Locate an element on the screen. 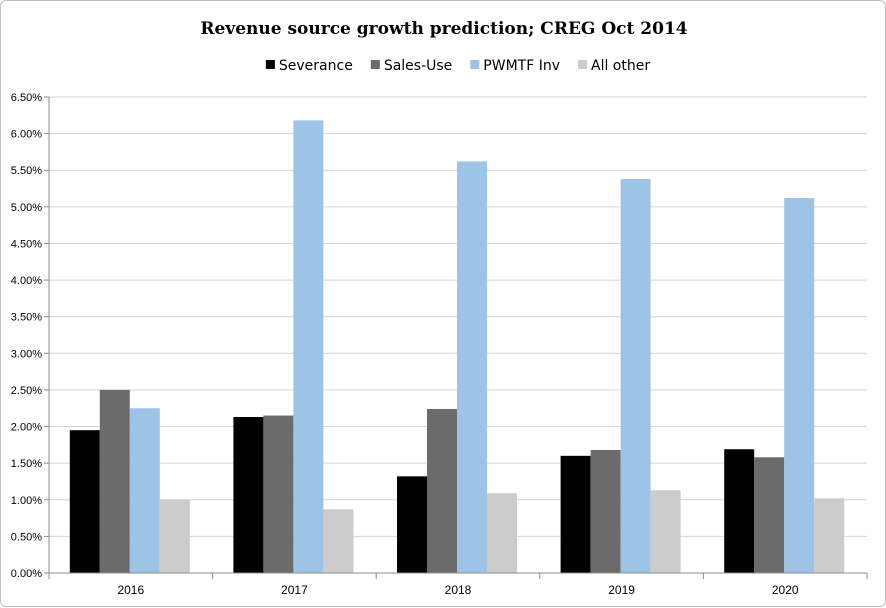 Image resolution: width=886 pixels, height=608 pixels. y-tick-label: 3.00% is located at coordinates (26, 354).